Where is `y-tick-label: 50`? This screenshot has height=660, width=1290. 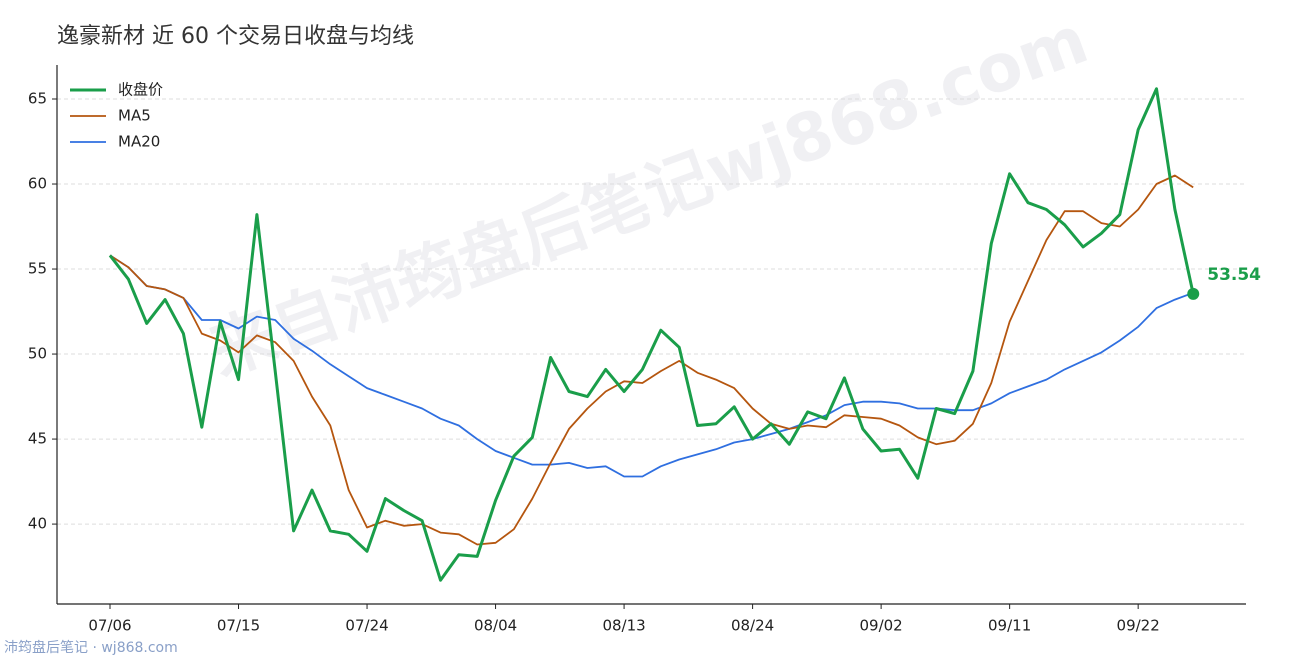 y-tick-label: 50 is located at coordinates (37, 354).